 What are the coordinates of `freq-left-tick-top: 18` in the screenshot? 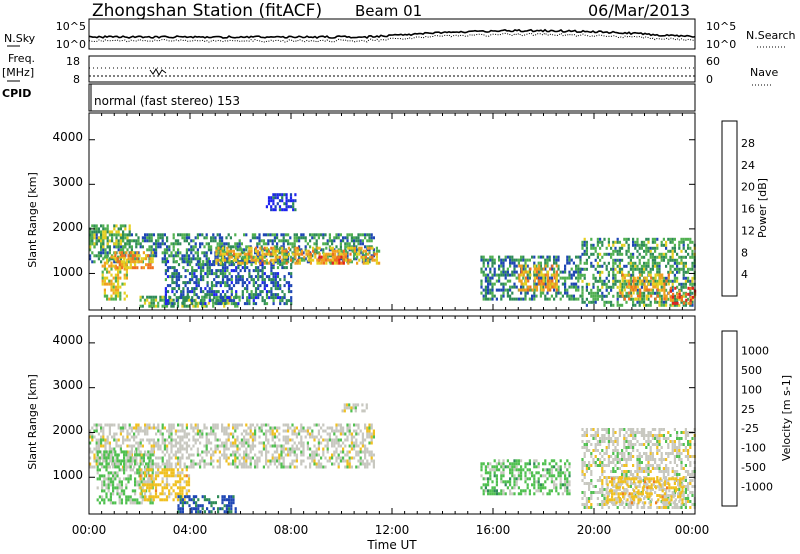 It's located at (73, 61).